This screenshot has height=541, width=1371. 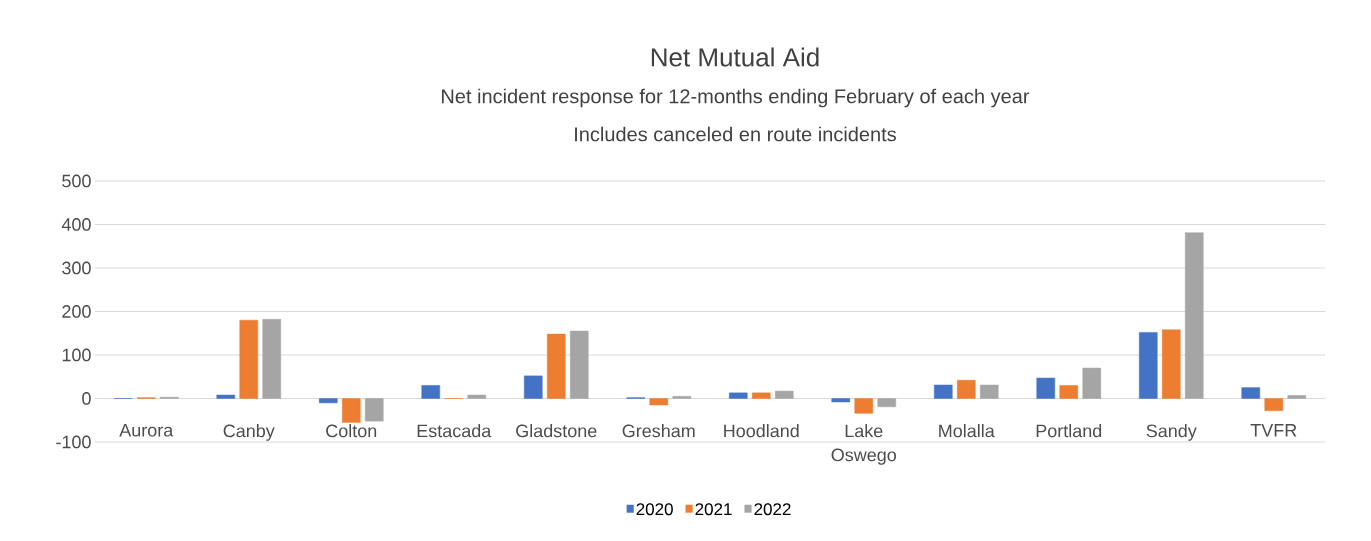 I want to click on legend-label: 2022, so click(x=772, y=509).